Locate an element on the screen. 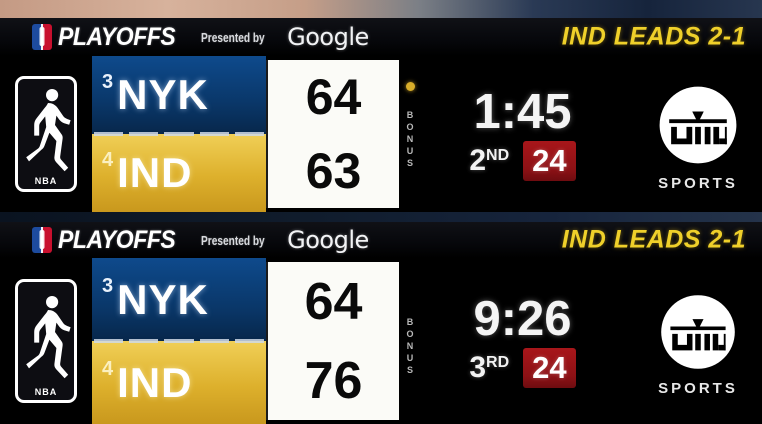 This screenshot has width=762, height=424. period-row-top: 2 ND 24 is located at coordinates (522, 160).